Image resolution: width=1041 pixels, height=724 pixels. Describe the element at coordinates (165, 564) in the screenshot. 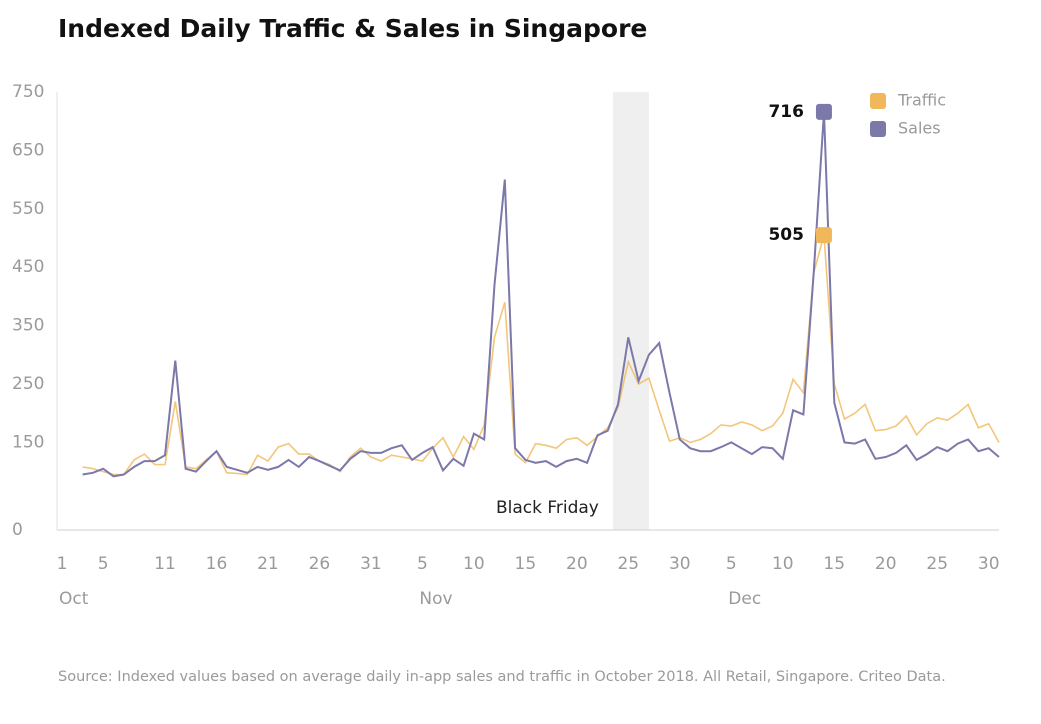

I see `x-tick-label: 11` at that location.